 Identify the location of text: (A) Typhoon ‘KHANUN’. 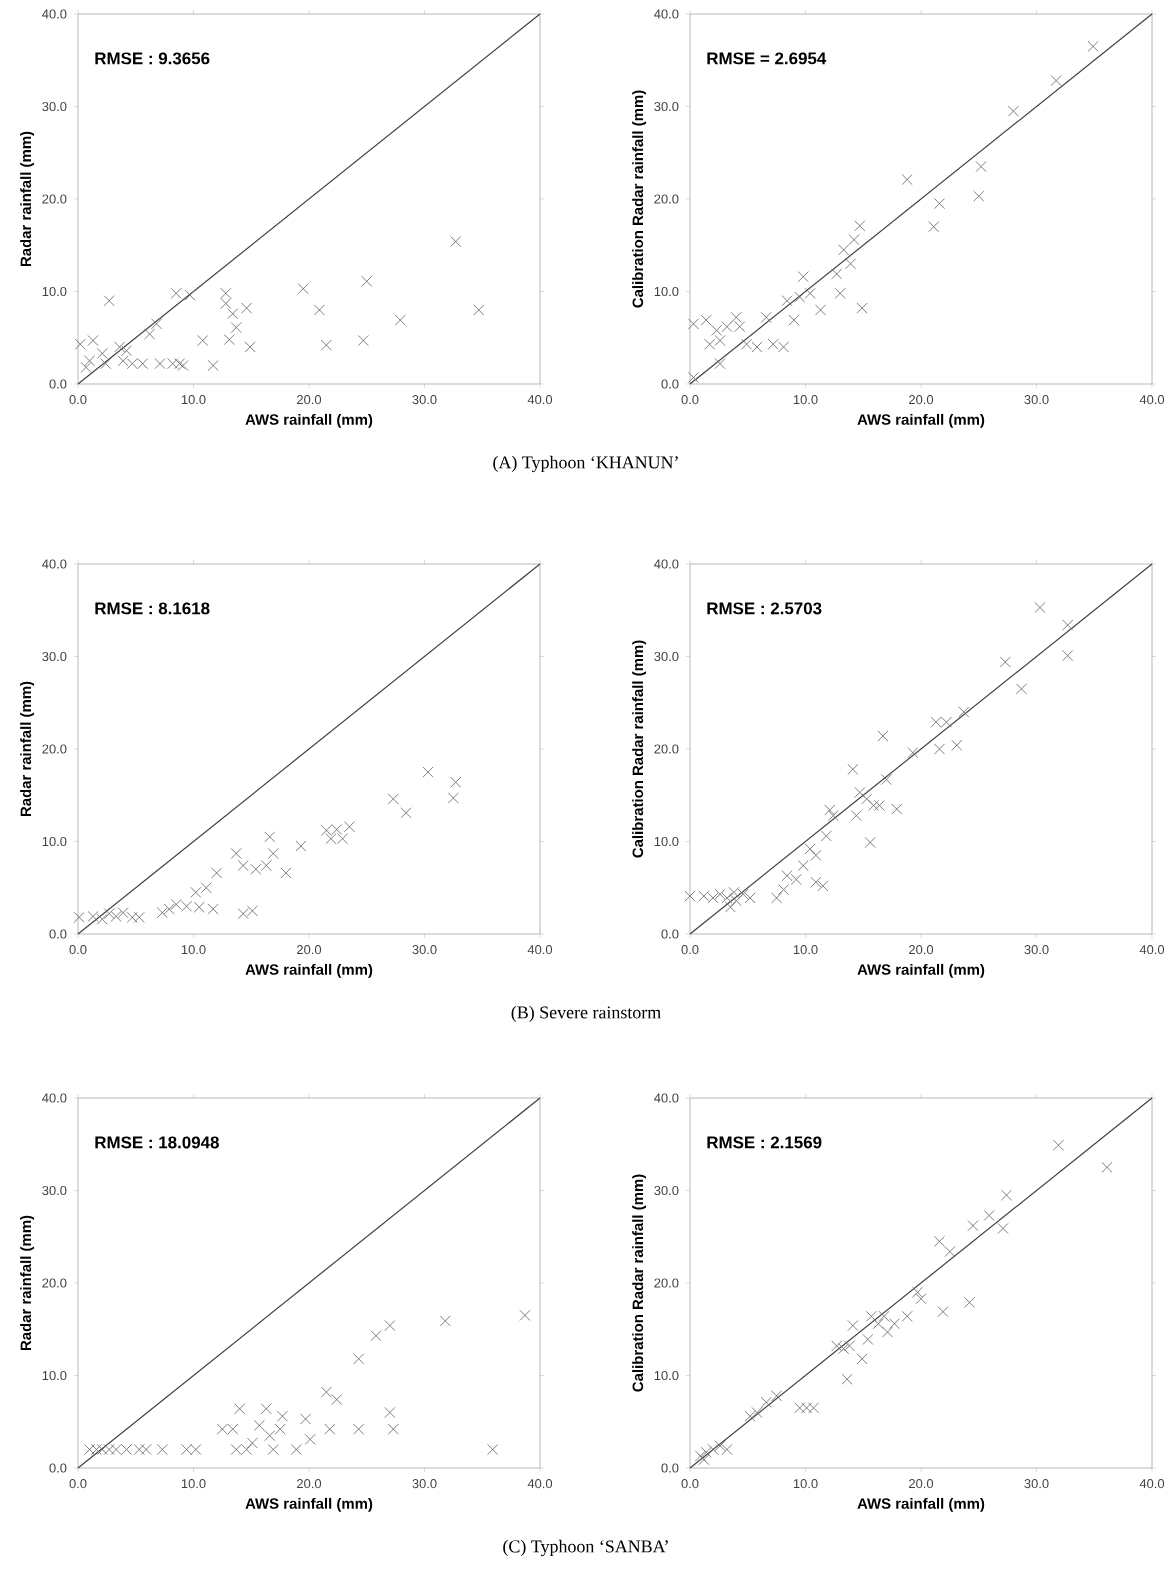
(585, 464).